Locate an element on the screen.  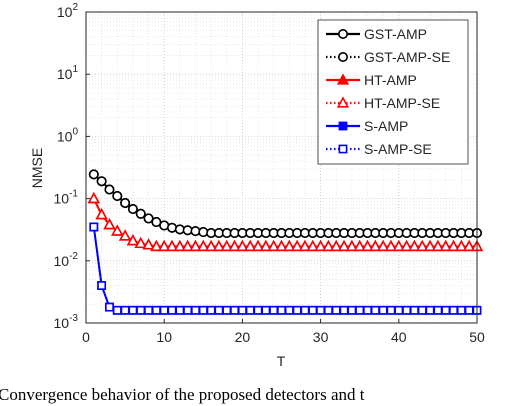
tick-exponent: 0 is located at coordinates (75, 131).